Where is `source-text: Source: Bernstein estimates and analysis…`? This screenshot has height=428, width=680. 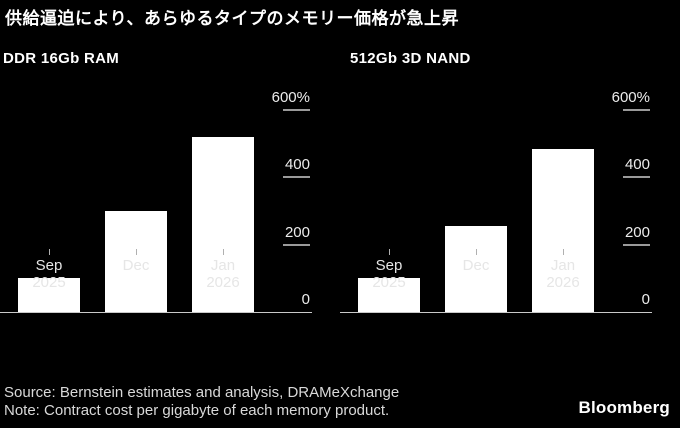 source-text: Source: Bernstein estimates and analysis… is located at coordinates (202, 392).